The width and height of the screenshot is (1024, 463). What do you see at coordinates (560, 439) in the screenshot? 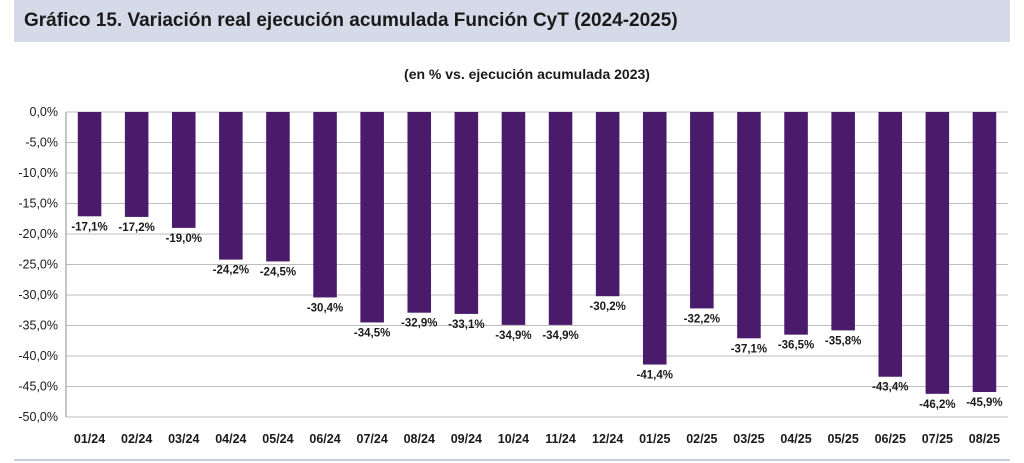
I see `x-tick-label: 11/24` at bounding box center [560, 439].